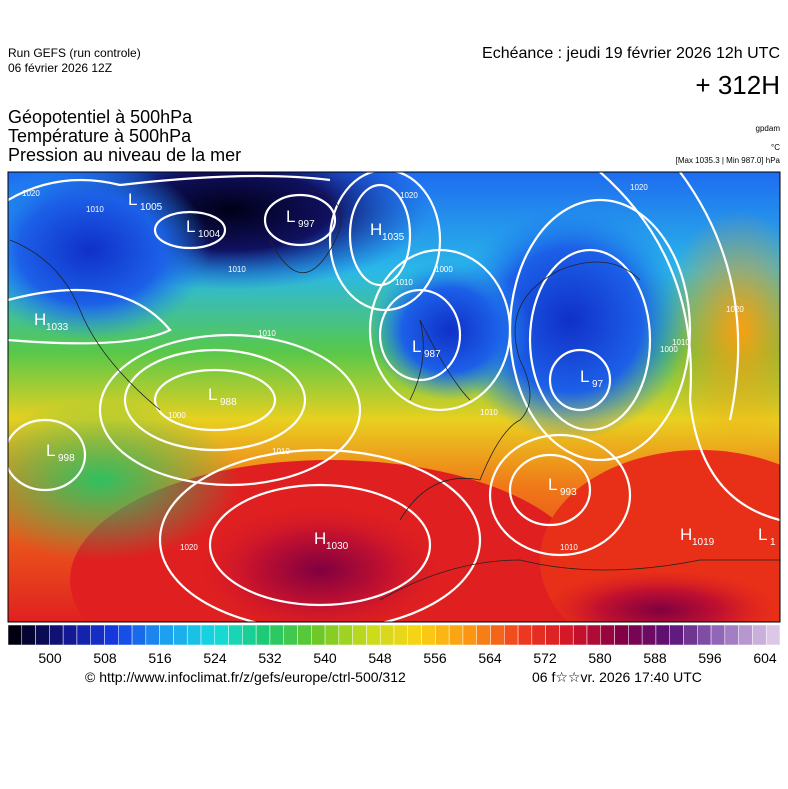 The height and width of the screenshot is (789, 788). Describe the element at coordinates (631, 53) in the screenshot. I see `valid-time: Echéance : jeudi 19 février 2026 12h UTC` at that location.